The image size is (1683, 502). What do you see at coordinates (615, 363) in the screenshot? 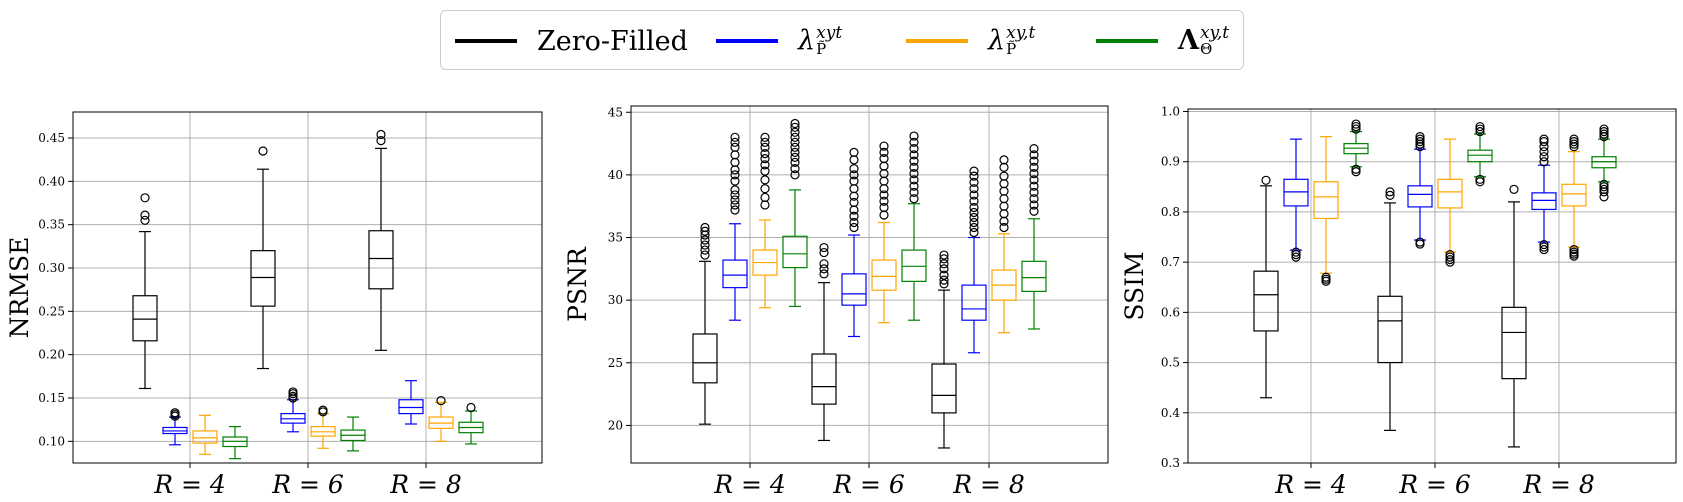
I see `tick-label-y: 25` at bounding box center [615, 363].